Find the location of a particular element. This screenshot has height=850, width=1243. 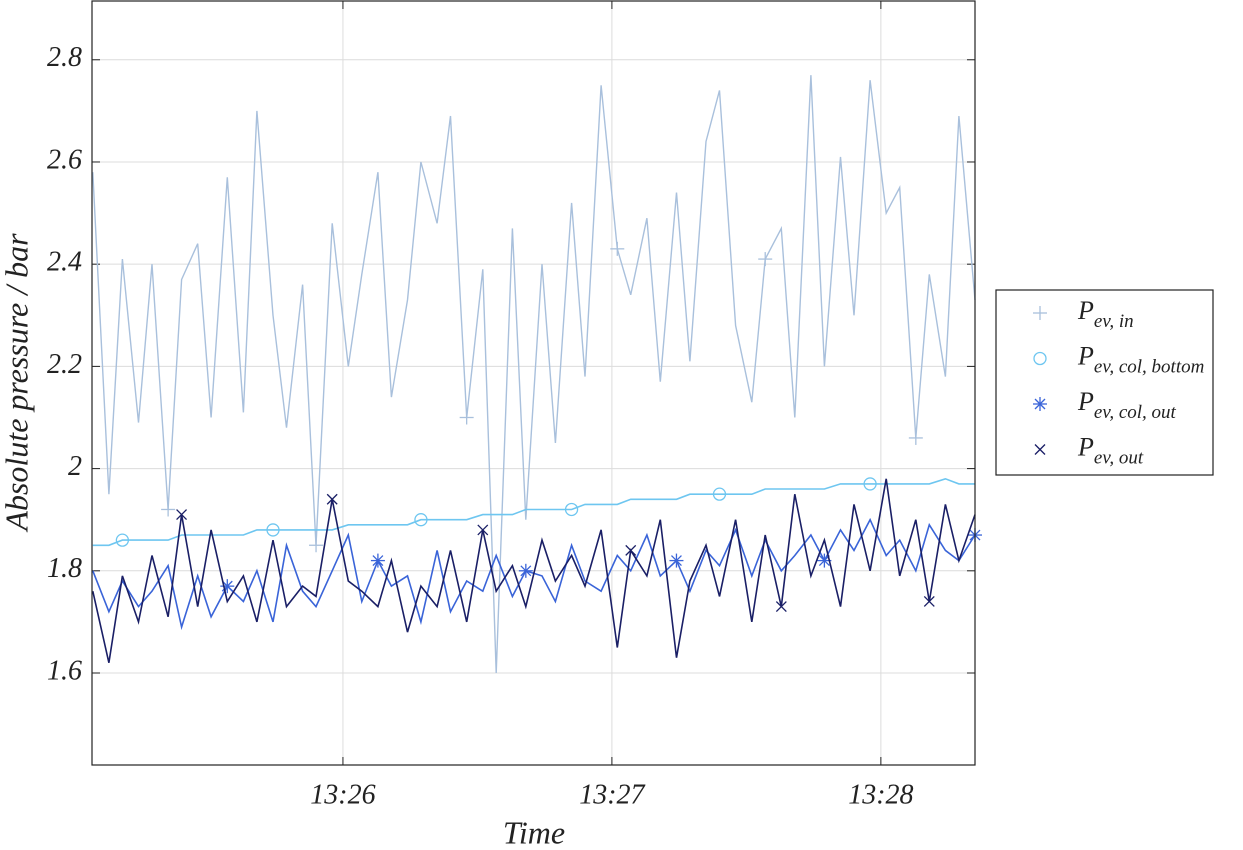

legend-label: Pev, col, bottom is located at coordinates (1140, 359).